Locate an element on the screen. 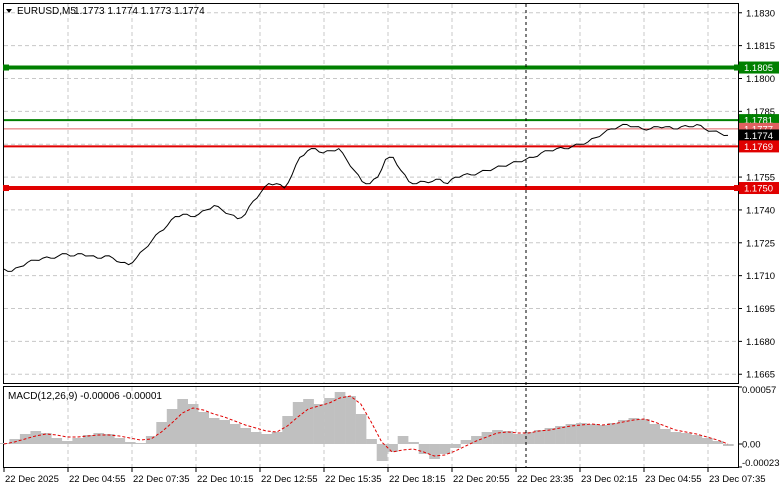 The width and height of the screenshot is (781, 489). y-tick-label: 1.1710 is located at coordinates (760, 276).